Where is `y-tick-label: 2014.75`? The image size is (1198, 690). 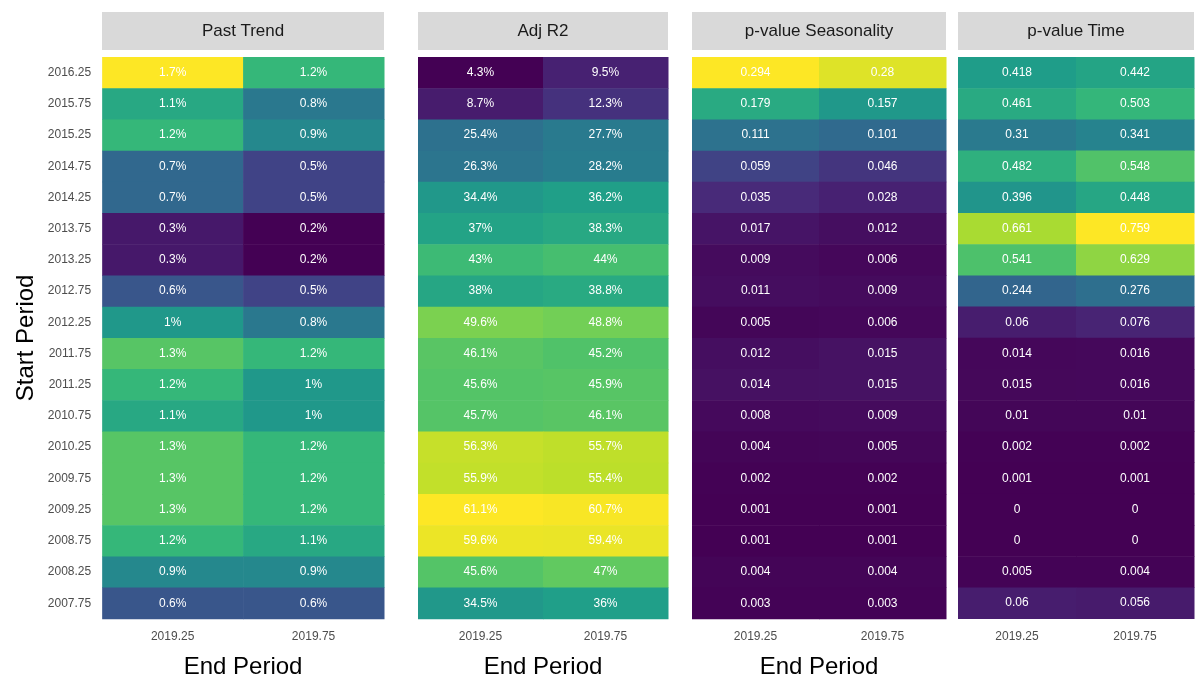
y-tick-label: 2014.75 is located at coordinates (69, 165).